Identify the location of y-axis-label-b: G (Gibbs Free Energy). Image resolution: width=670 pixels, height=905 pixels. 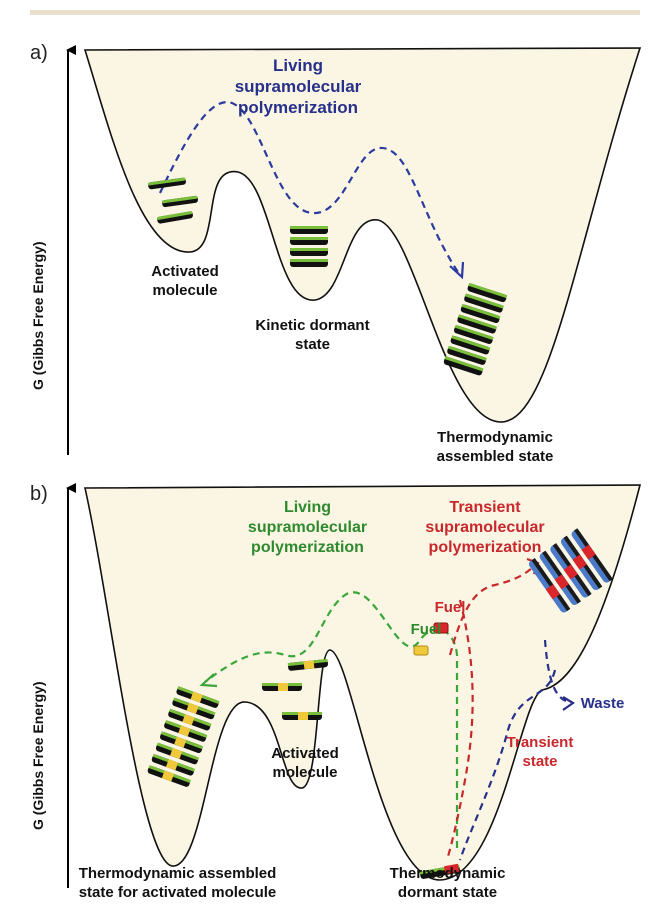
(38, 755).